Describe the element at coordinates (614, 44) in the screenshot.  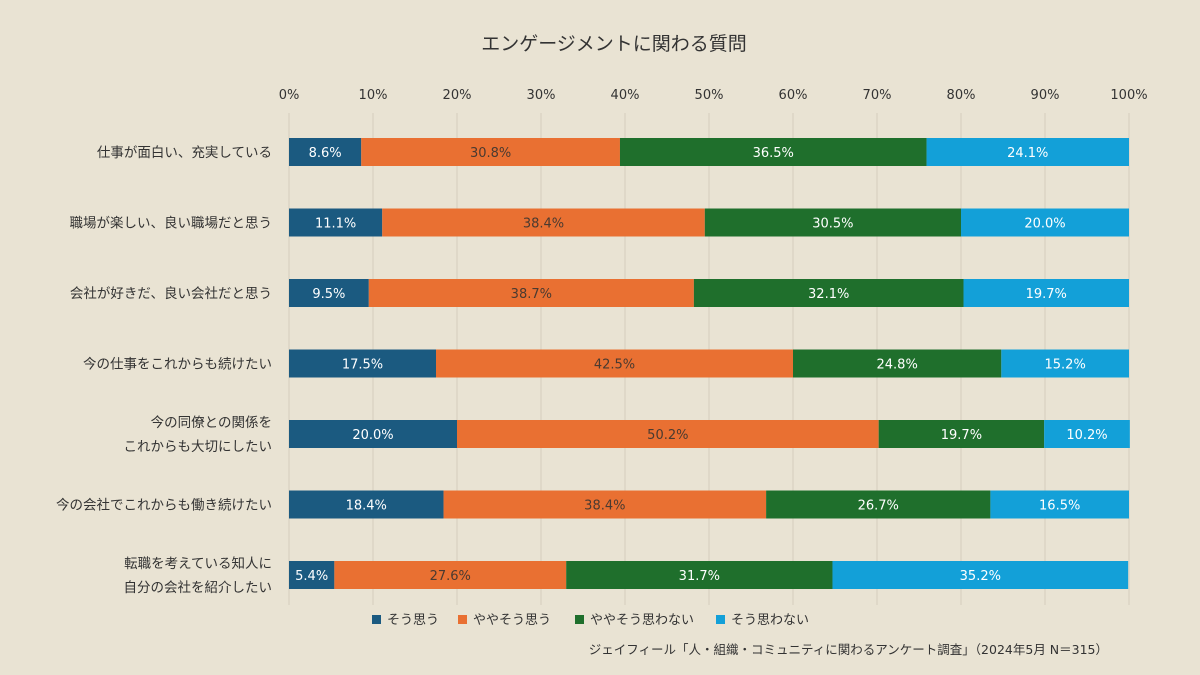
I see `chart-title: エンゲージメントに関わる質問` at that location.